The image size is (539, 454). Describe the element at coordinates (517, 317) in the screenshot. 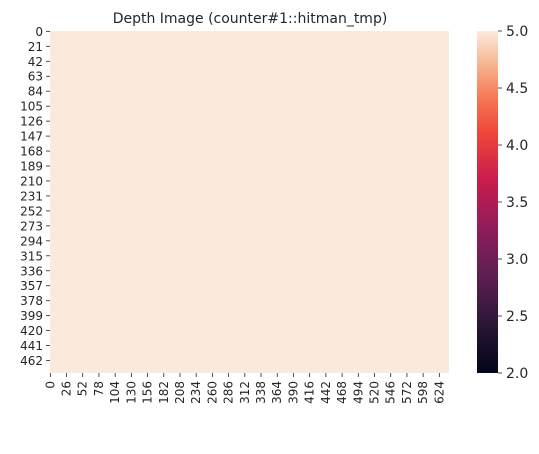

I see `colorbar-tick-label: 2.5` at that location.